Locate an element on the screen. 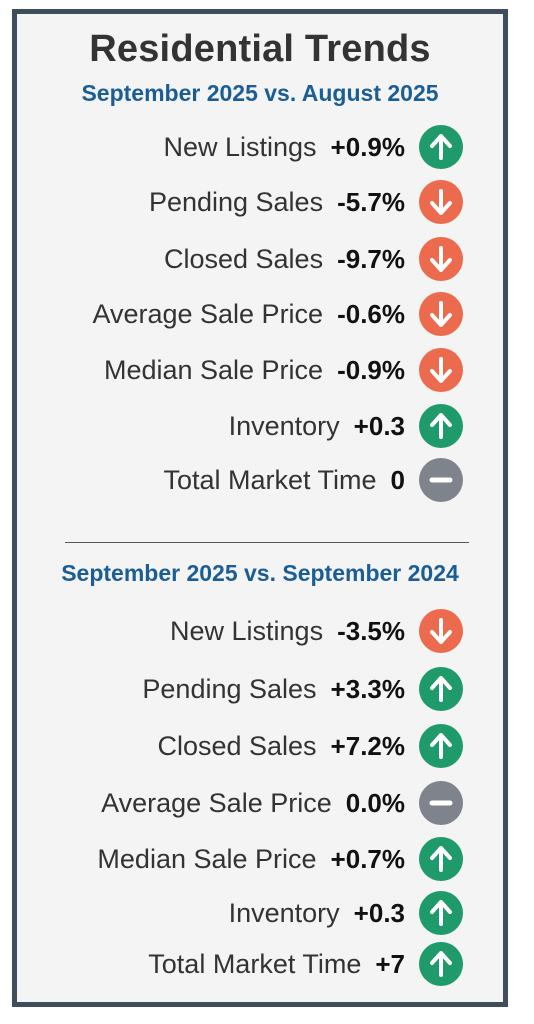 The width and height of the screenshot is (534, 1024). row-value: 0 is located at coordinates (397, 479).